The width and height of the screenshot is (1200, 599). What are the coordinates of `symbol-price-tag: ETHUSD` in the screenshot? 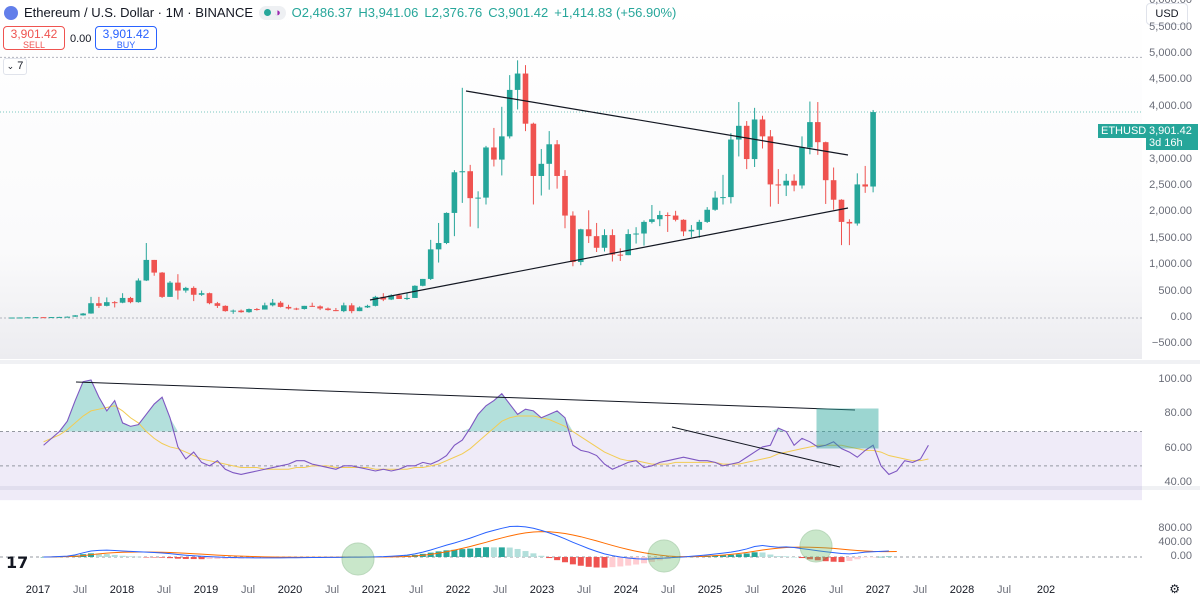 It's located at (1124, 131).